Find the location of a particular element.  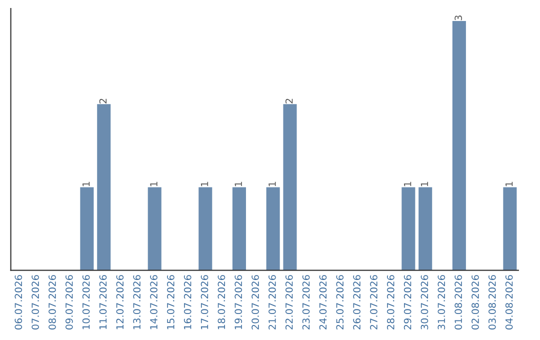

x-tick-label: 09.07.2026 is located at coordinates (69, 302).